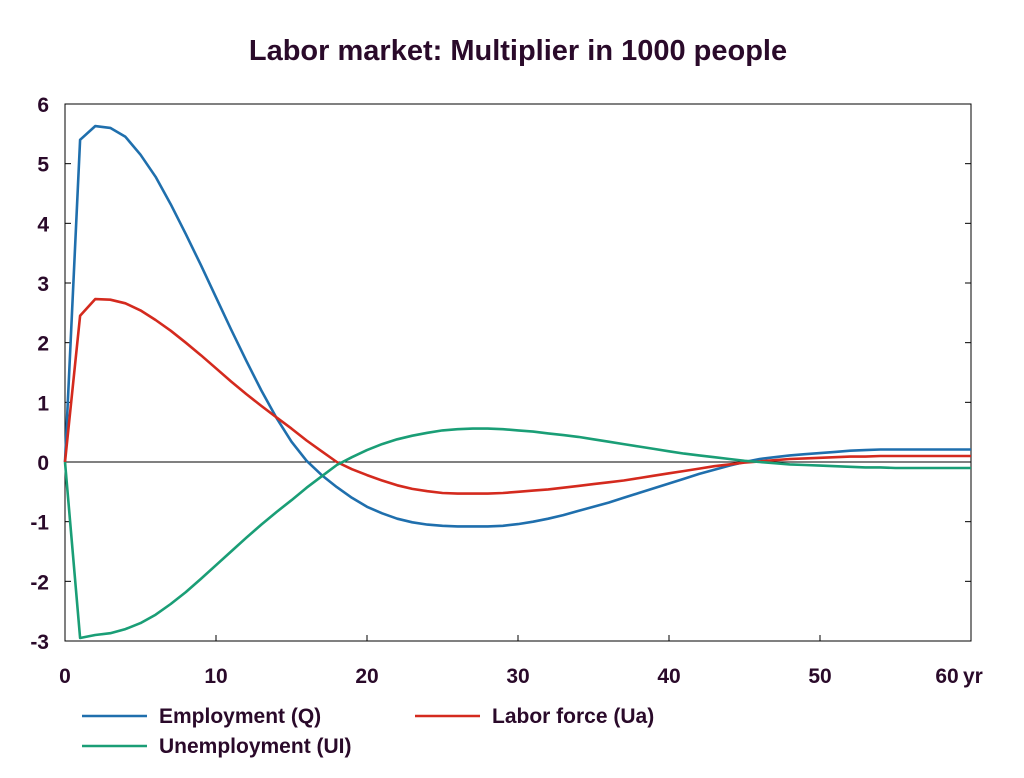 The image size is (1024, 778). Describe the element at coordinates (39, 642) in the screenshot. I see `y-tick-label: -3` at that location.